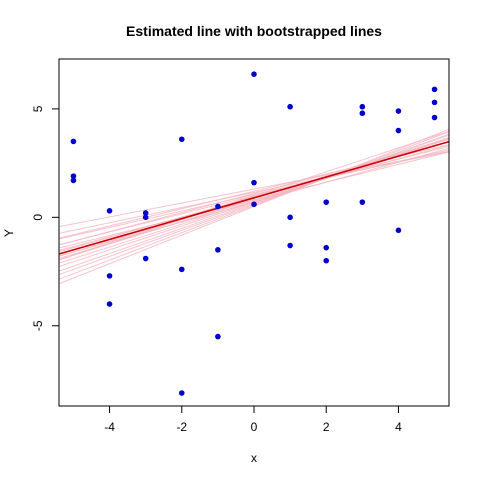 This screenshot has width=480, height=480. I want to click on y-axis: -5 0 5, so click(45, 218).